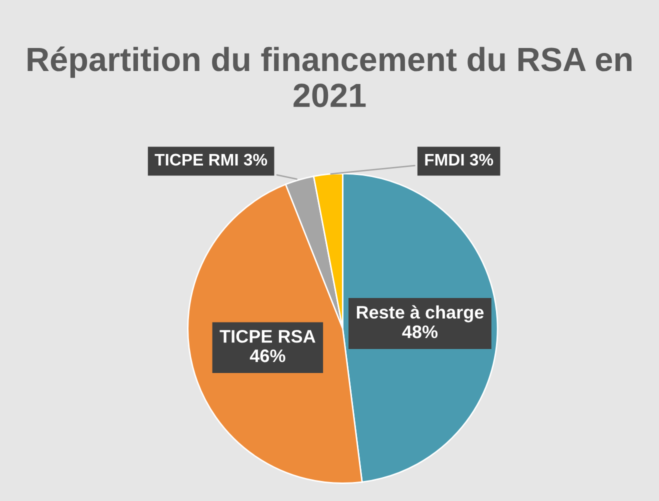  I want to click on data-label: 46%, so click(268, 355).